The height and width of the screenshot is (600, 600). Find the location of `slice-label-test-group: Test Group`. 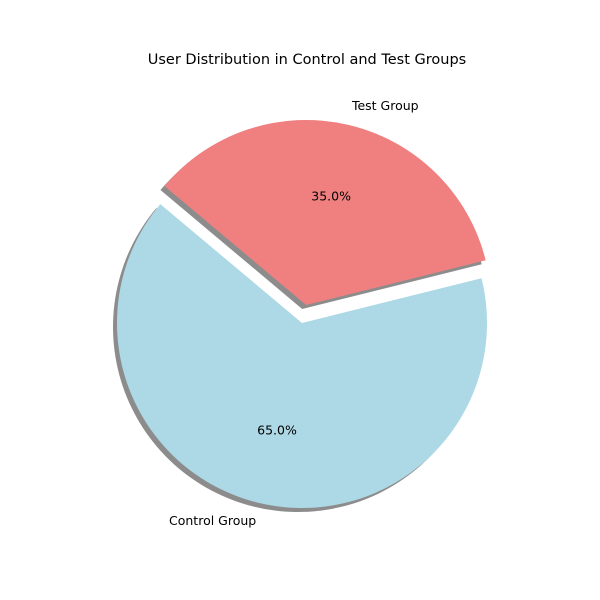

slice-label-test-group: Test Group is located at coordinates (385, 105).